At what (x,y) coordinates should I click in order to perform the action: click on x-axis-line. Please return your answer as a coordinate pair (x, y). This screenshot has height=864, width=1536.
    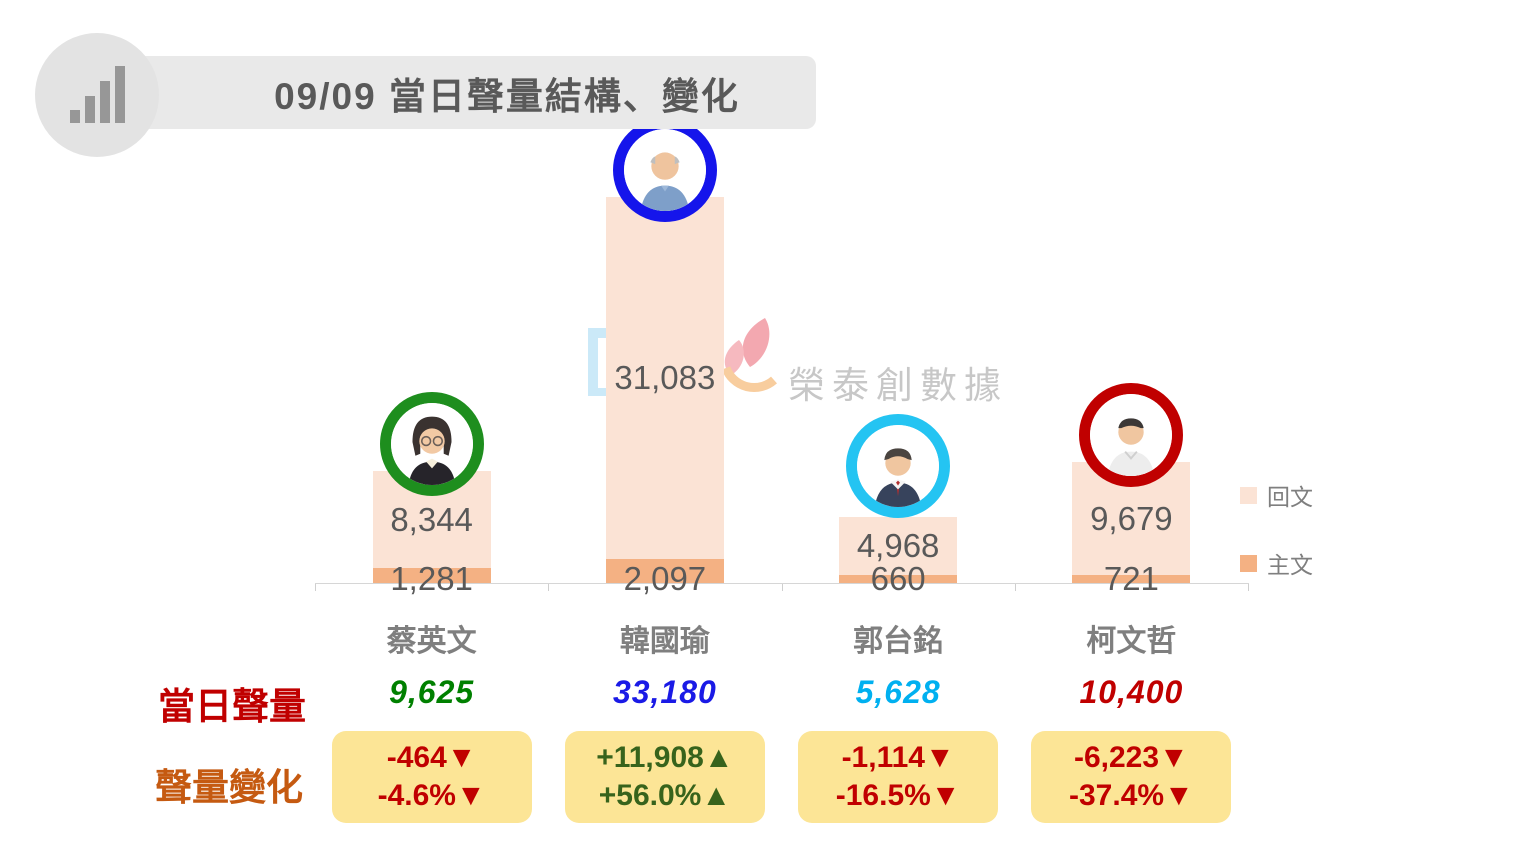
    Looking at the image, I should click on (782, 583).